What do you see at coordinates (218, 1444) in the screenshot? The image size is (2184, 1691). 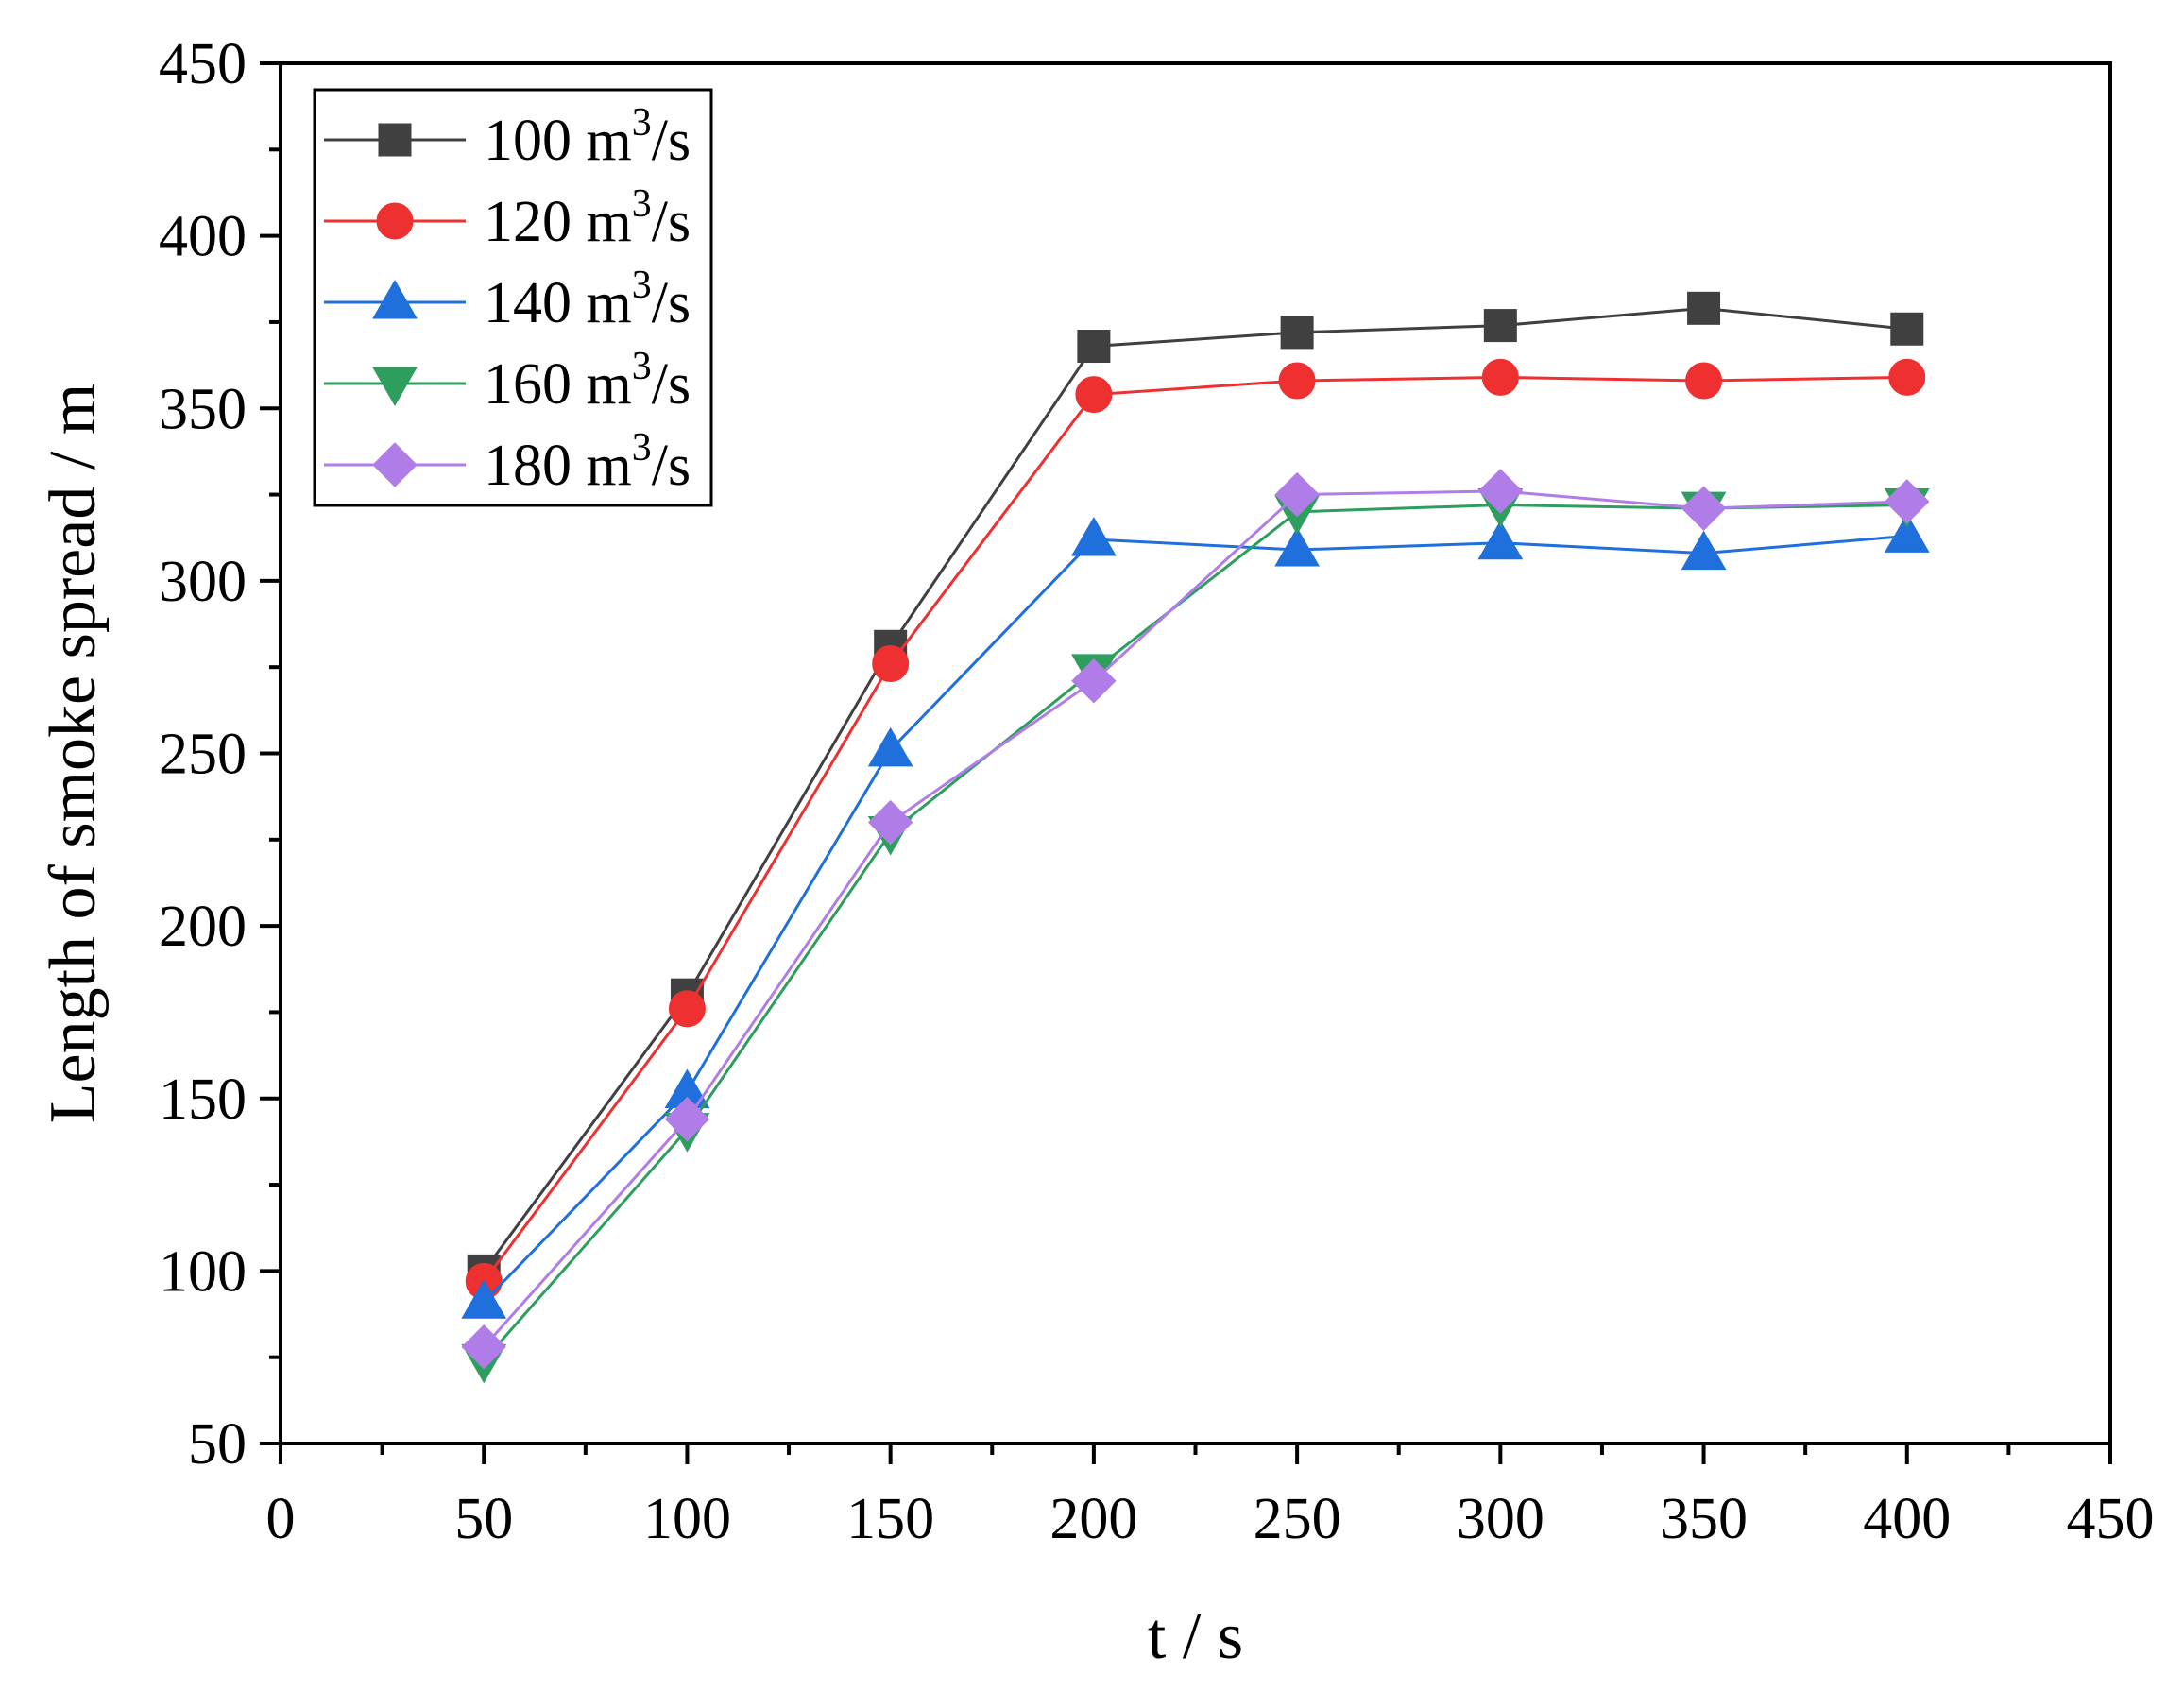 I see `y-tick-label: 50` at bounding box center [218, 1444].